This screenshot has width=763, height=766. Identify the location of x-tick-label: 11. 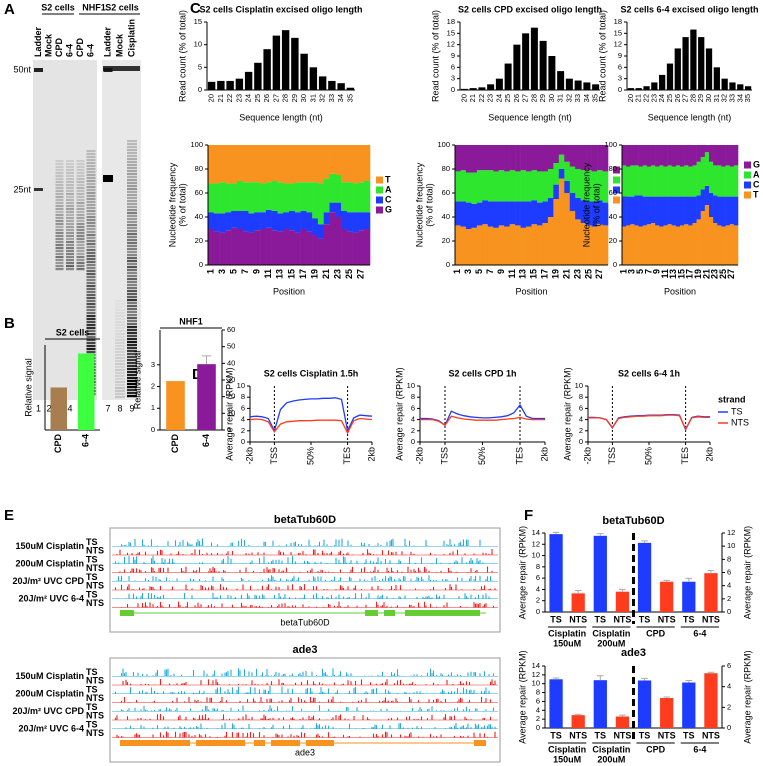
(665, 274).